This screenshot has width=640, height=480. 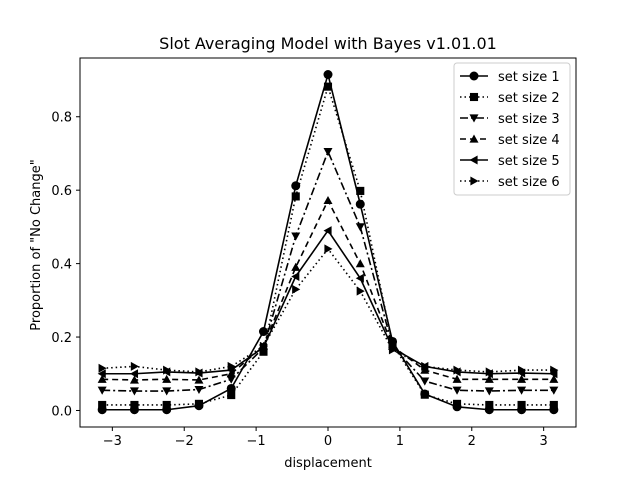 What do you see at coordinates (529, 182) in the screenshot?
I see `legend-label: set size 6` at bounding box center [529, 182].